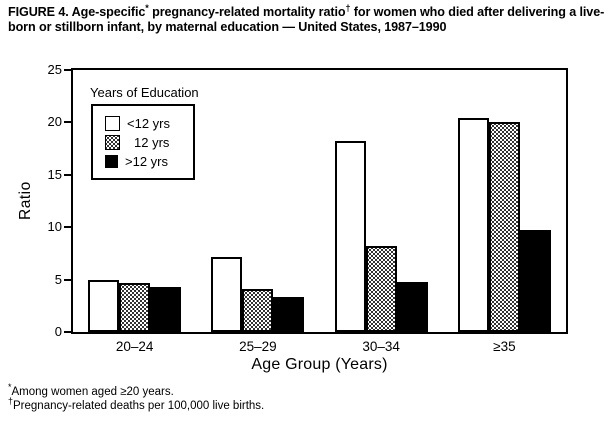 This screenshot has height=435, width=609. Describe the element at coordinates (134, 346) in the screenshot. I see `x-tick-label: 20–24` at that location.